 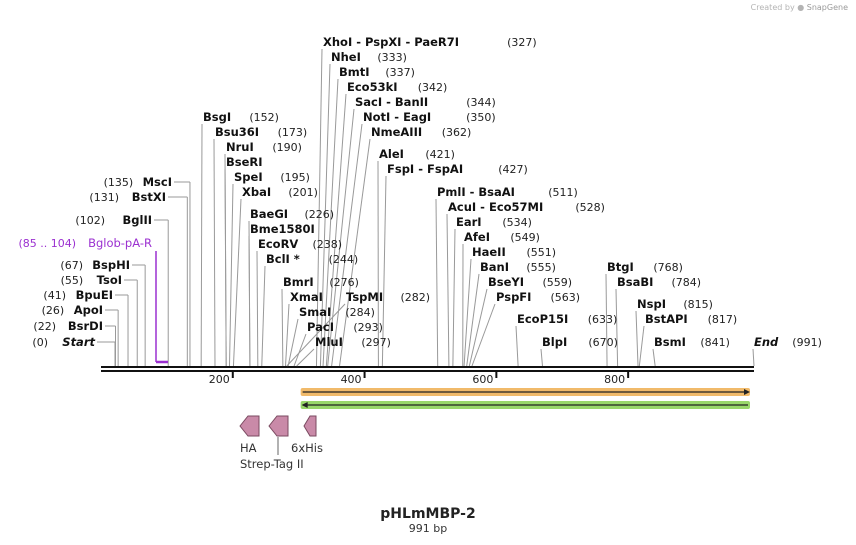 I want to click on site-pspfi: PspFI (563), so click(x=538, y=297).